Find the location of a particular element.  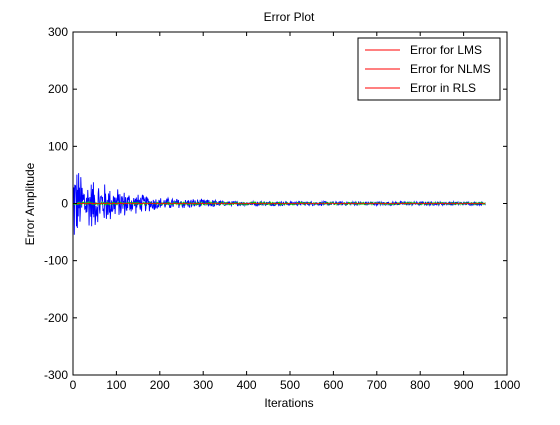

x-tick-label: 800 is located at coordinates (420, 385).